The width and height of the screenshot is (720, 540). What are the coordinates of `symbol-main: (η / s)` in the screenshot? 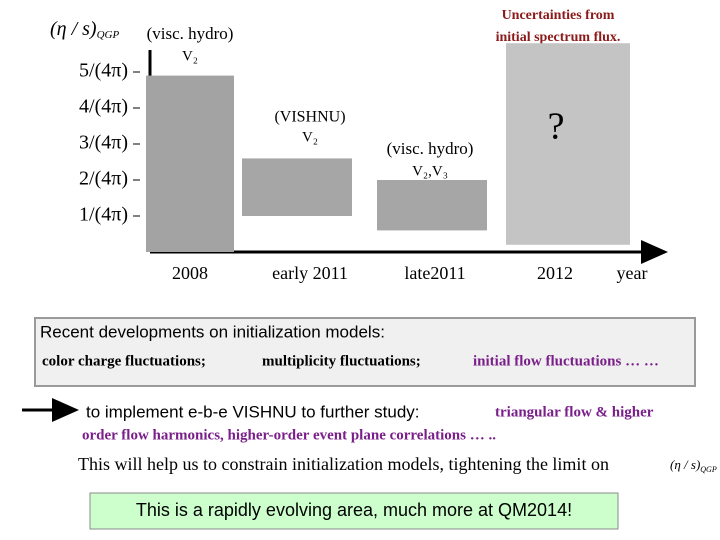 It's located at (685, 464).